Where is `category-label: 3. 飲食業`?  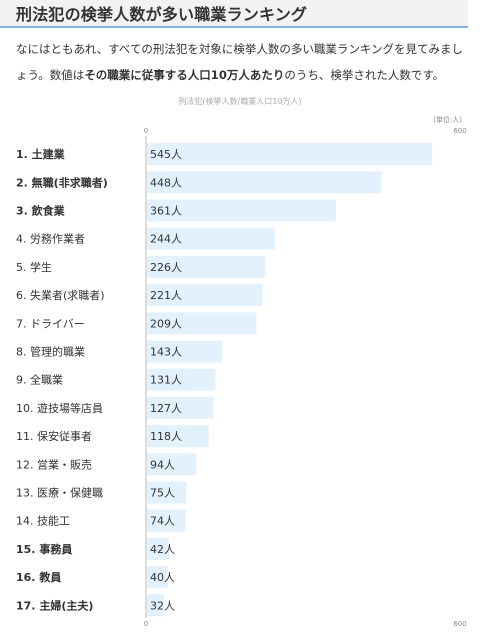
category-label: 3. 飲食業 is located at coordinates (41, 211).